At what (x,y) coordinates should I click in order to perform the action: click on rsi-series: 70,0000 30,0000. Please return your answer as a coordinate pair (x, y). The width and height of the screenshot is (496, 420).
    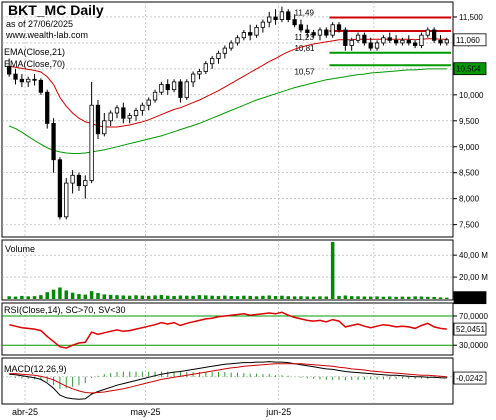
    Looking at the image, I should click on (245, 330).